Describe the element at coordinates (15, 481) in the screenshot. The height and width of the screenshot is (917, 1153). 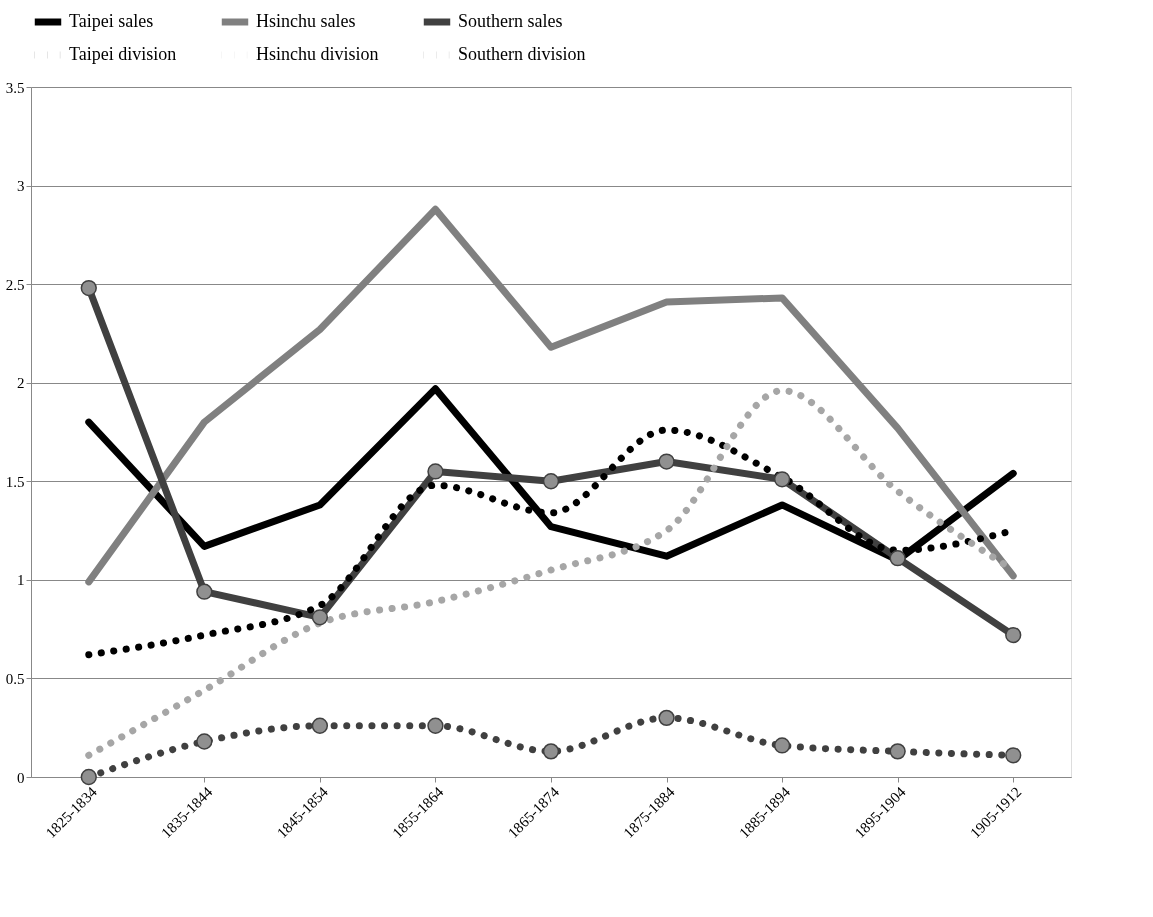
I see `y-tick-label: 1.5` at that location.